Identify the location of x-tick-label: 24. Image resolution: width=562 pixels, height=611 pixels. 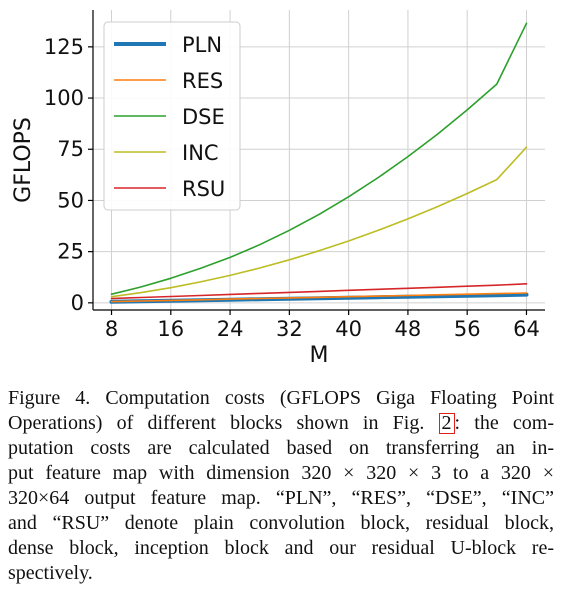
(230, 329).